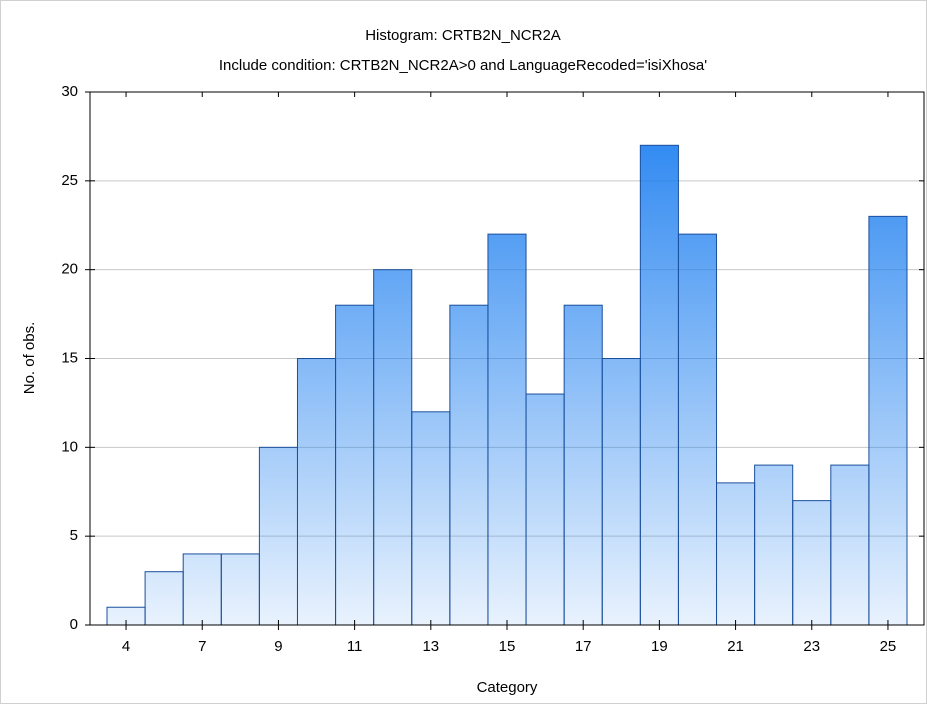  I want to click on x-tick-label: 17, so click(583, 646).